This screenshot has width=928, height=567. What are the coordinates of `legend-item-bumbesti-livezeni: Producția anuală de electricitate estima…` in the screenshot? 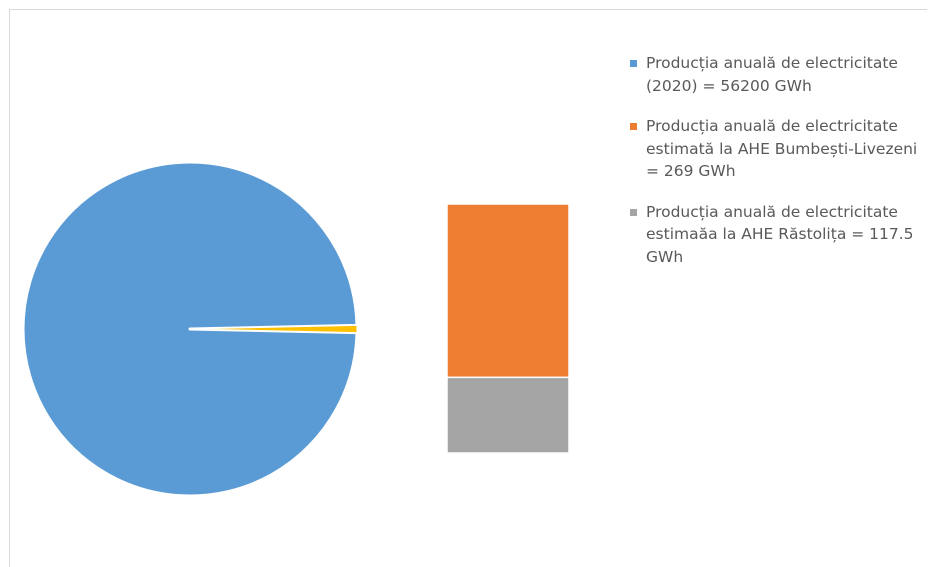 It's located at (777, 149).